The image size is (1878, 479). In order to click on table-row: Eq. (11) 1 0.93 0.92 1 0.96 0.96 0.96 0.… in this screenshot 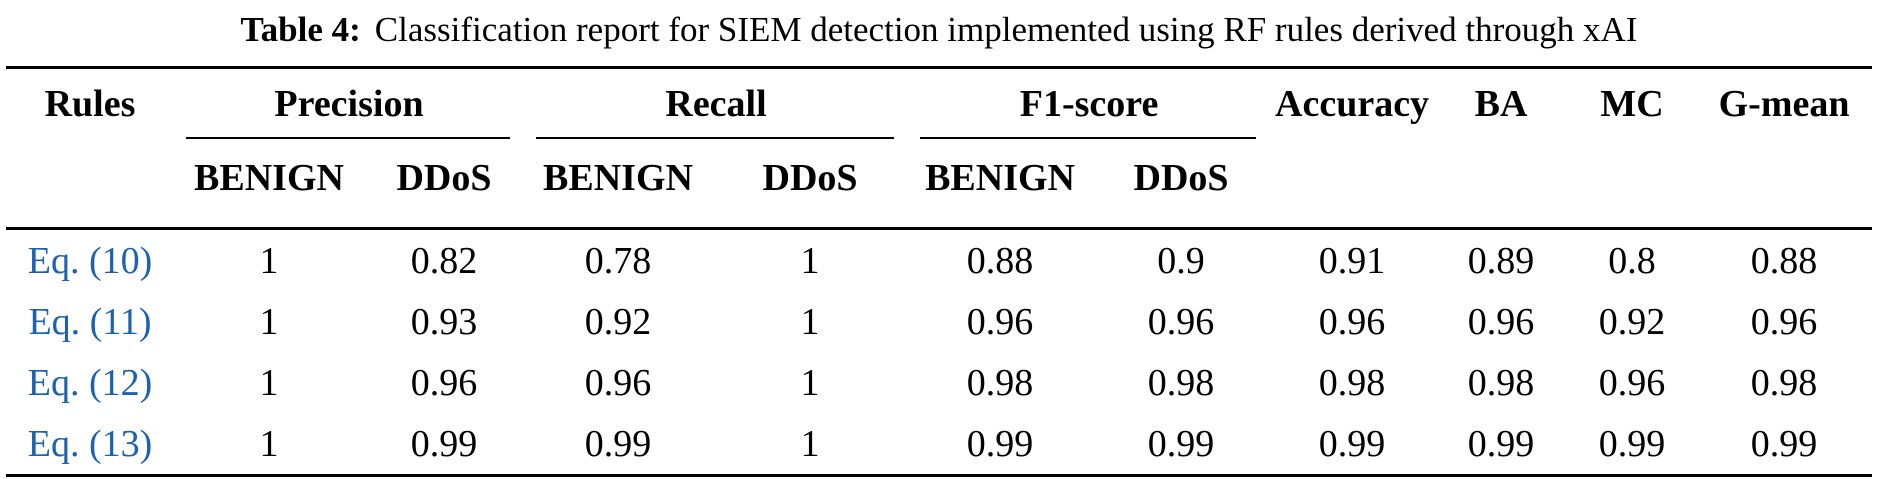, I will do `click(939, 321)`.